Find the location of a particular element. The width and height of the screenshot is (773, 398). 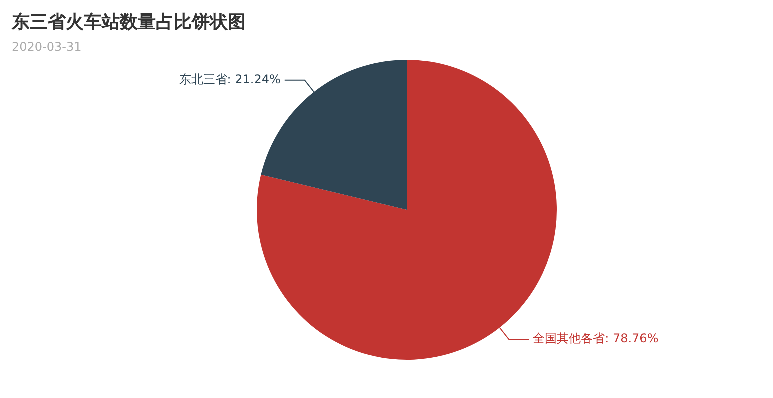

slice-label: 全国其他各省: 78.76% is located at coordinates (596, 339).